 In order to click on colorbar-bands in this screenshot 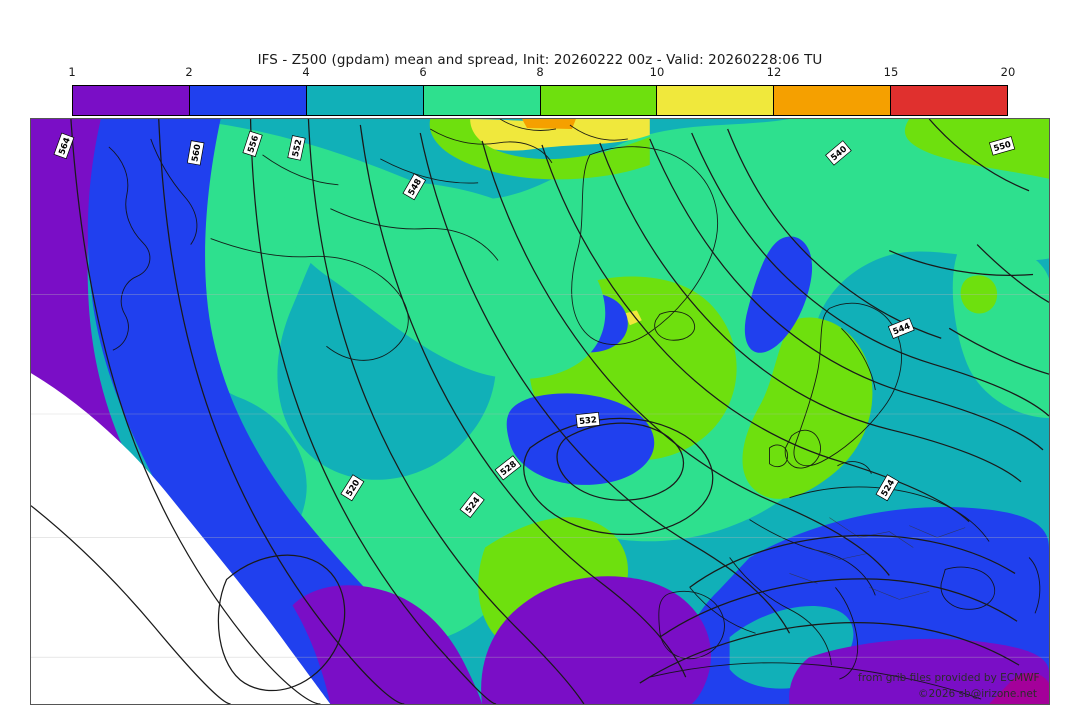, I will do `click(540, 100)`.